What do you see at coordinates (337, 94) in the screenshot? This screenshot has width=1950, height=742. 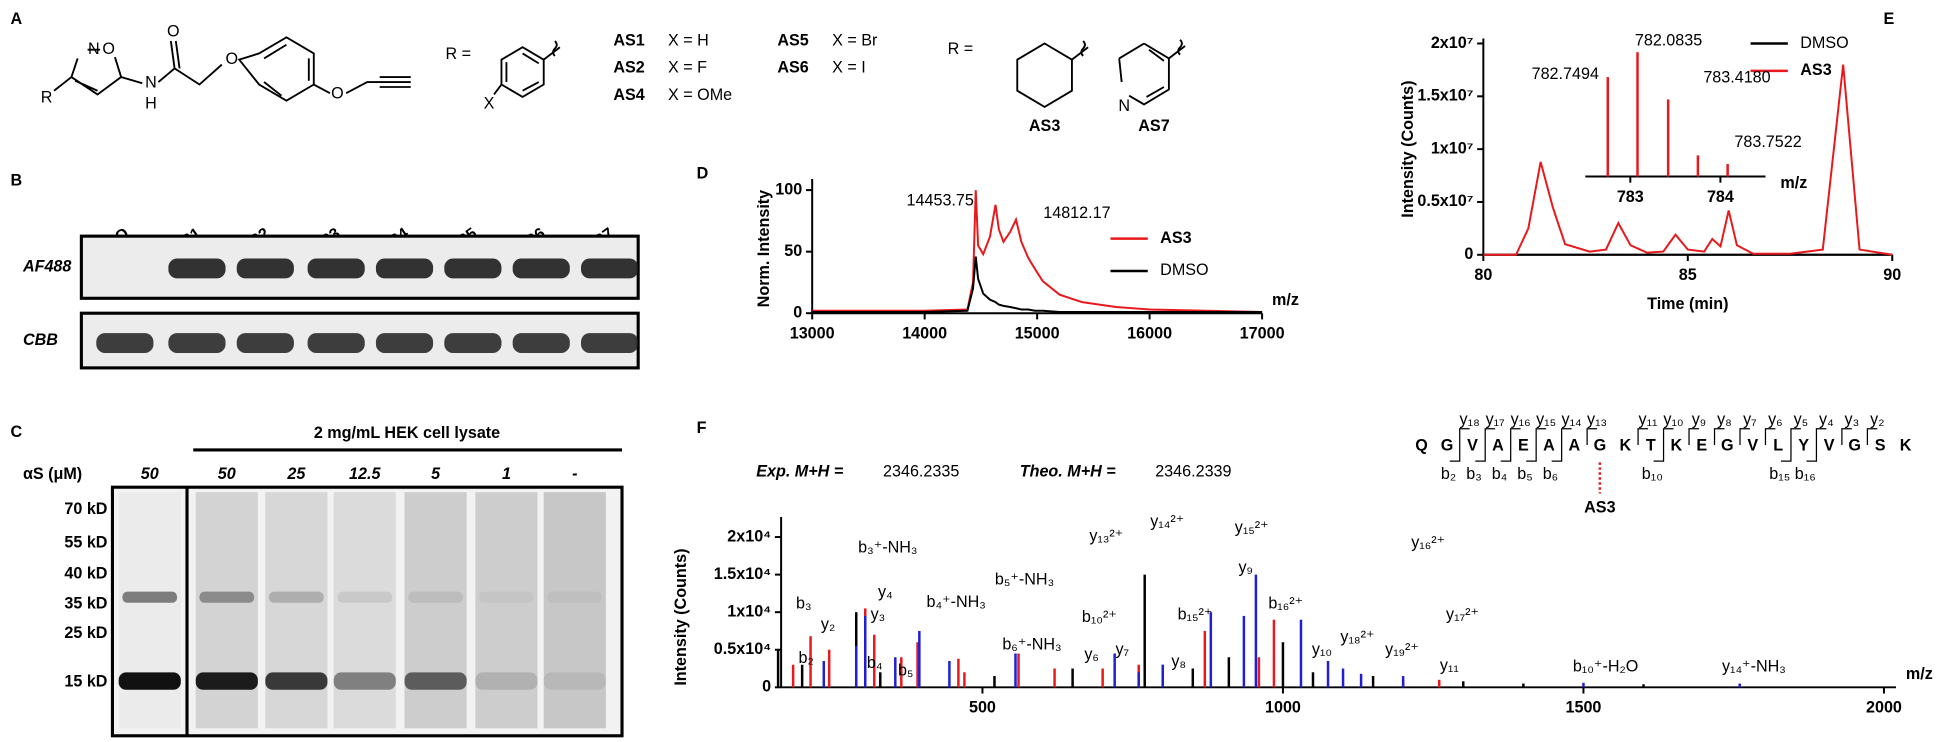 I see `atom-label: O` at bounding box center [337, 94].